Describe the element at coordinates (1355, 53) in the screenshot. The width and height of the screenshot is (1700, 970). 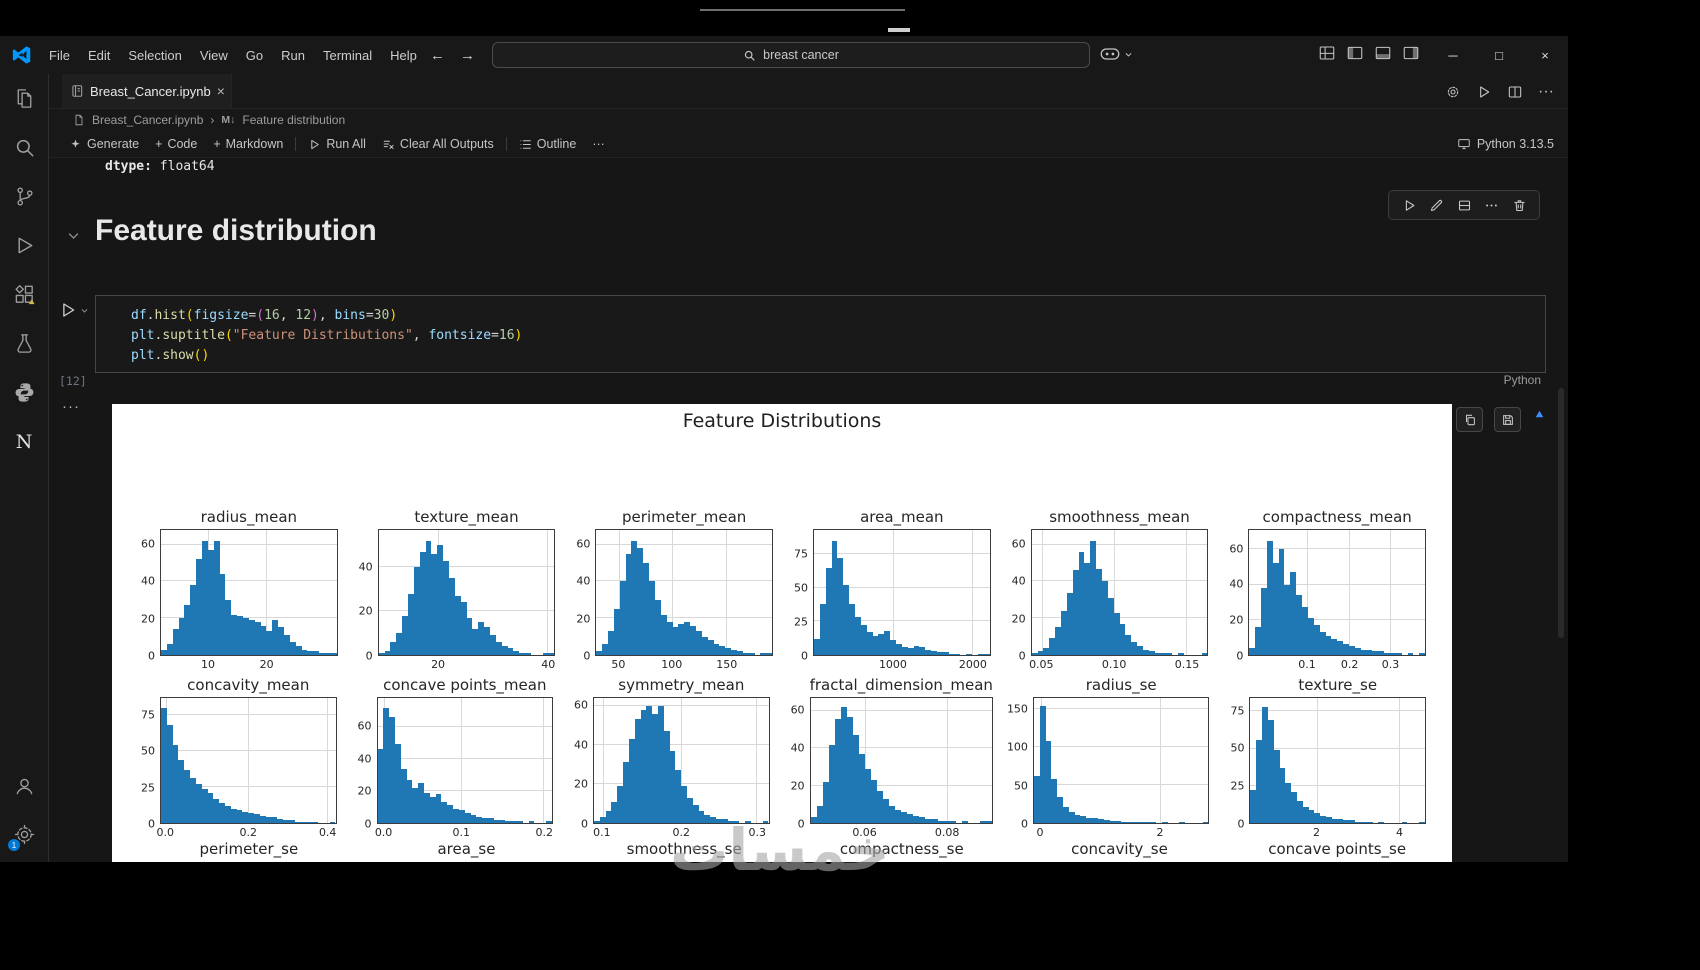
I see `toggle-sidebar-icon` at that location.